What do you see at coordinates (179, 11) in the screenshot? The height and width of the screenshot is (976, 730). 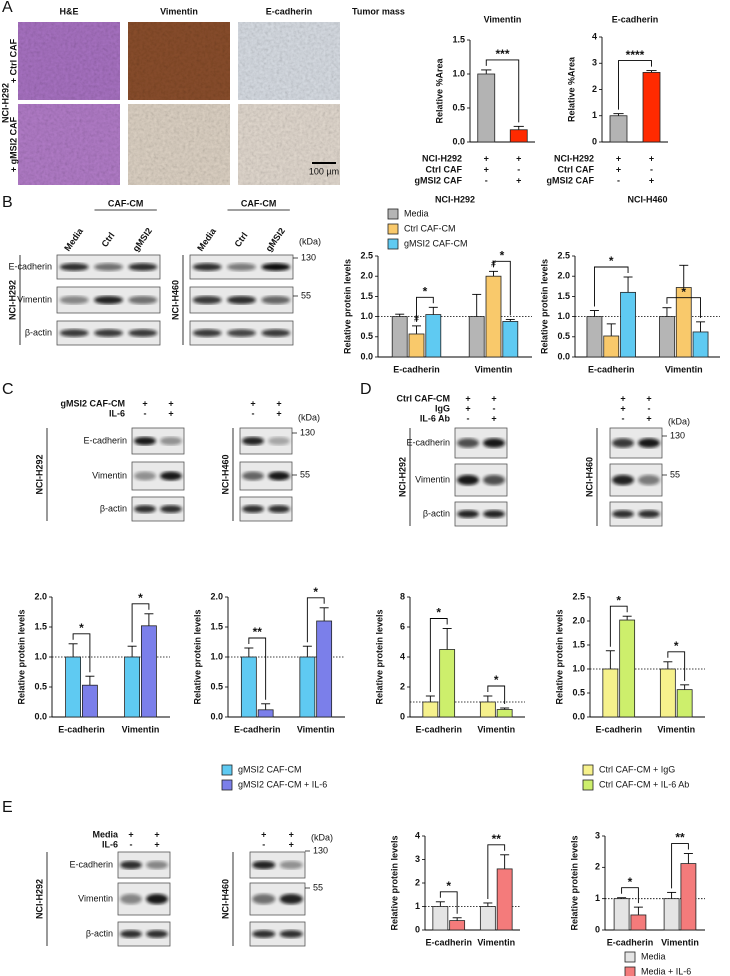 I see `column-header: Vimentin` at bounding box center [179, 11].